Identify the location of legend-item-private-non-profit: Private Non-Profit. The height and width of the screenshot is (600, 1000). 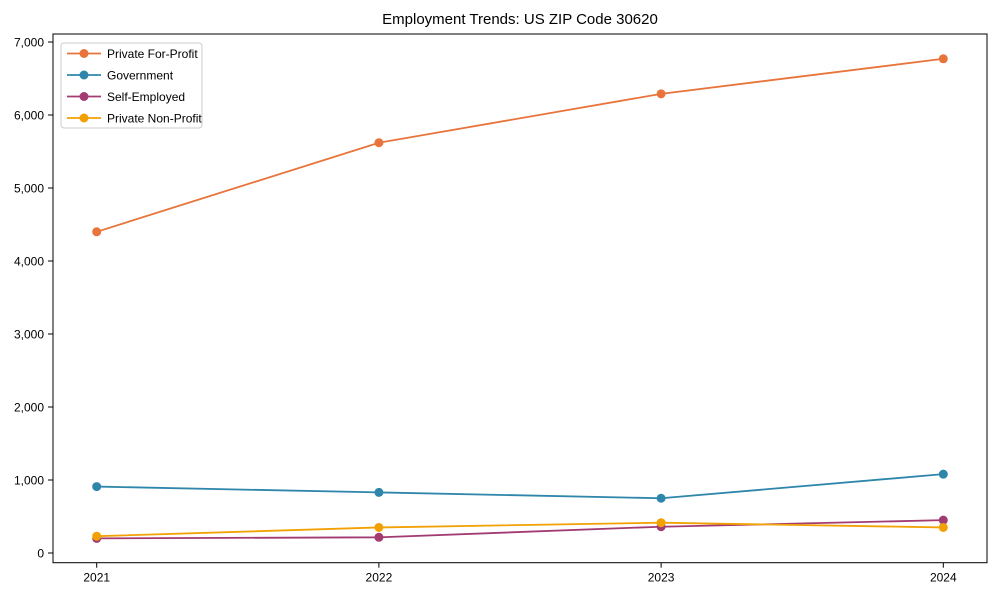
(134, 119).